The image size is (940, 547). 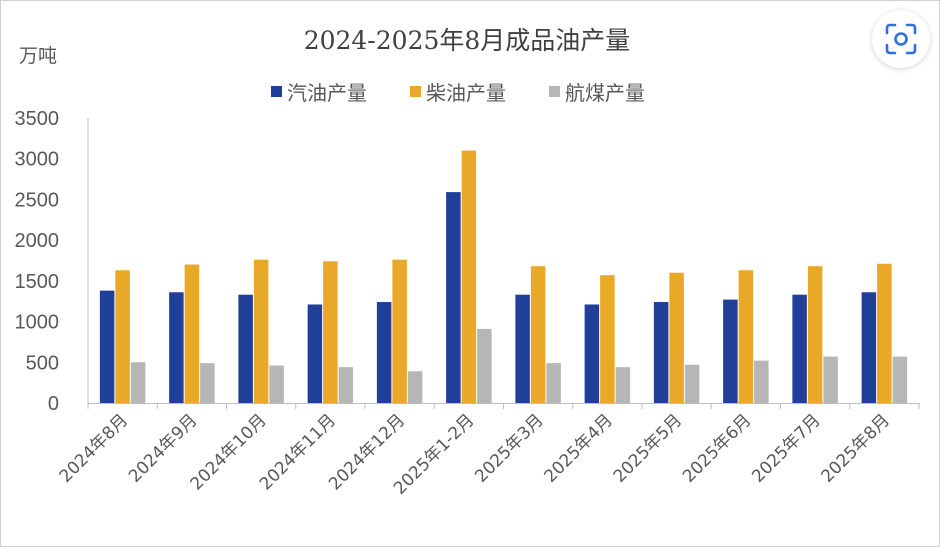 I want to click on y-axis-unit-label: 万吨, so click(x=38, y=56).